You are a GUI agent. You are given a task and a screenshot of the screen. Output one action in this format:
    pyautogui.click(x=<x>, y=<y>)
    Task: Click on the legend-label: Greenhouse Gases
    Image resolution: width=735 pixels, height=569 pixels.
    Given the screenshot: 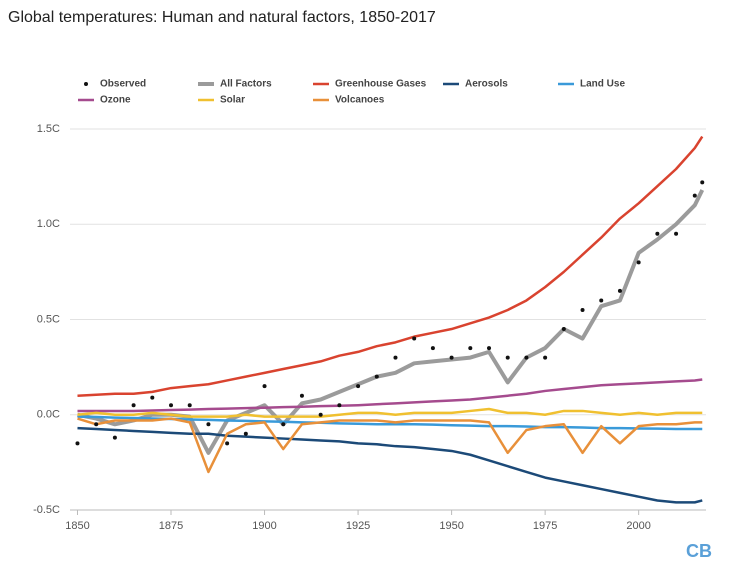 What is the action you would take?
    pyautogui.click(x=381, y=84)
    